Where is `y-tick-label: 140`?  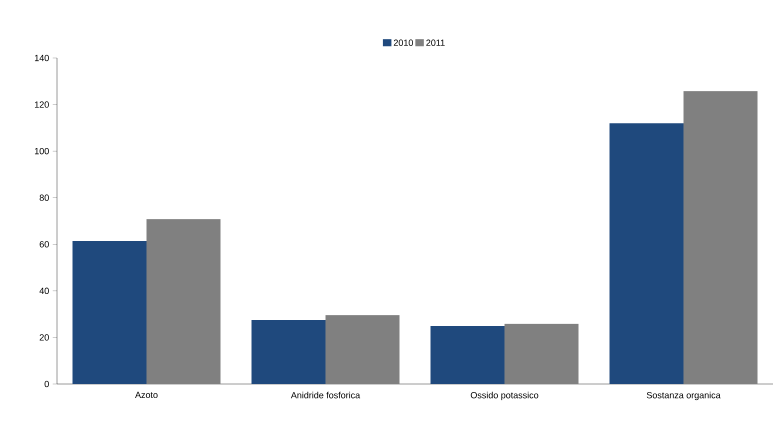 y-tick-label: 140 is located at coordinates (41, 58).